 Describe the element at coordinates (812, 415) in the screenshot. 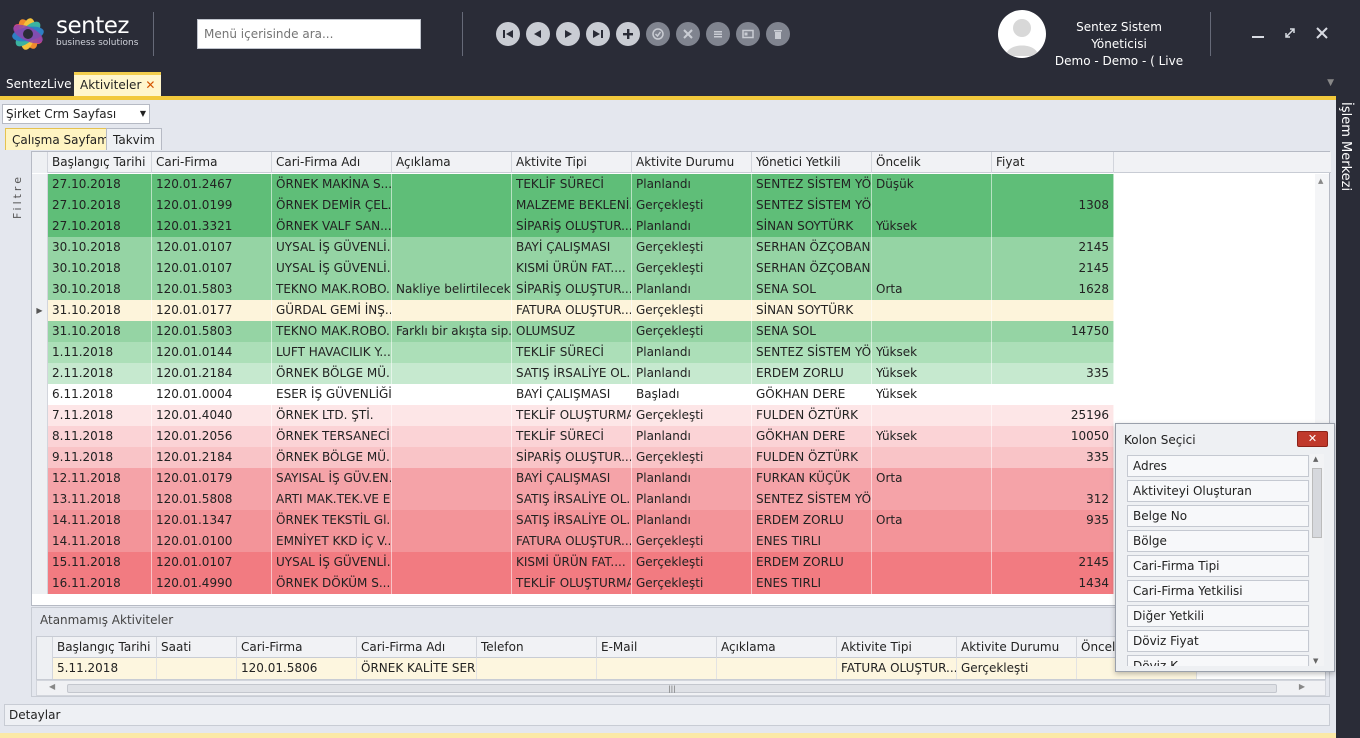

I see `table-cell: FULDEN ÖZTÜRK` at that location.